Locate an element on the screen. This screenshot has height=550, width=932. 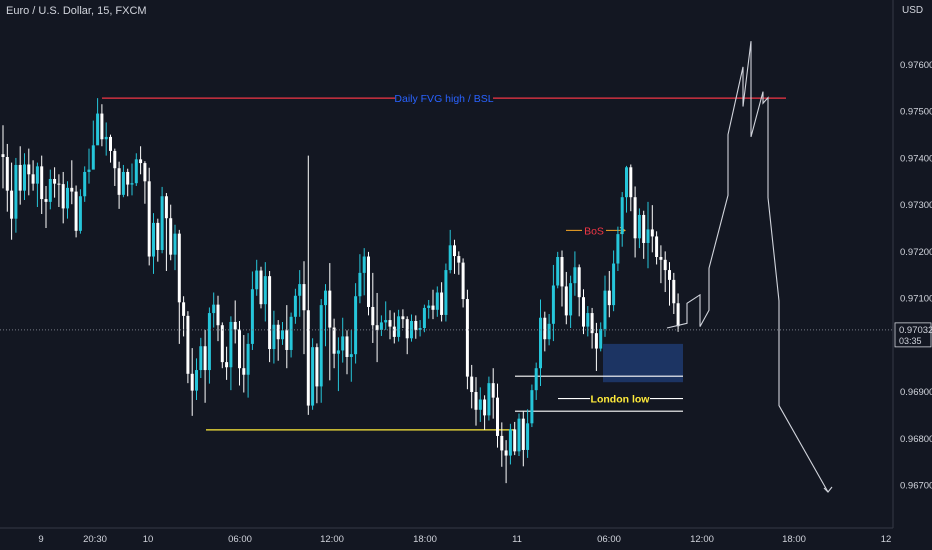
x-tick-label: 12:00 is located at coordinates (702, 539).